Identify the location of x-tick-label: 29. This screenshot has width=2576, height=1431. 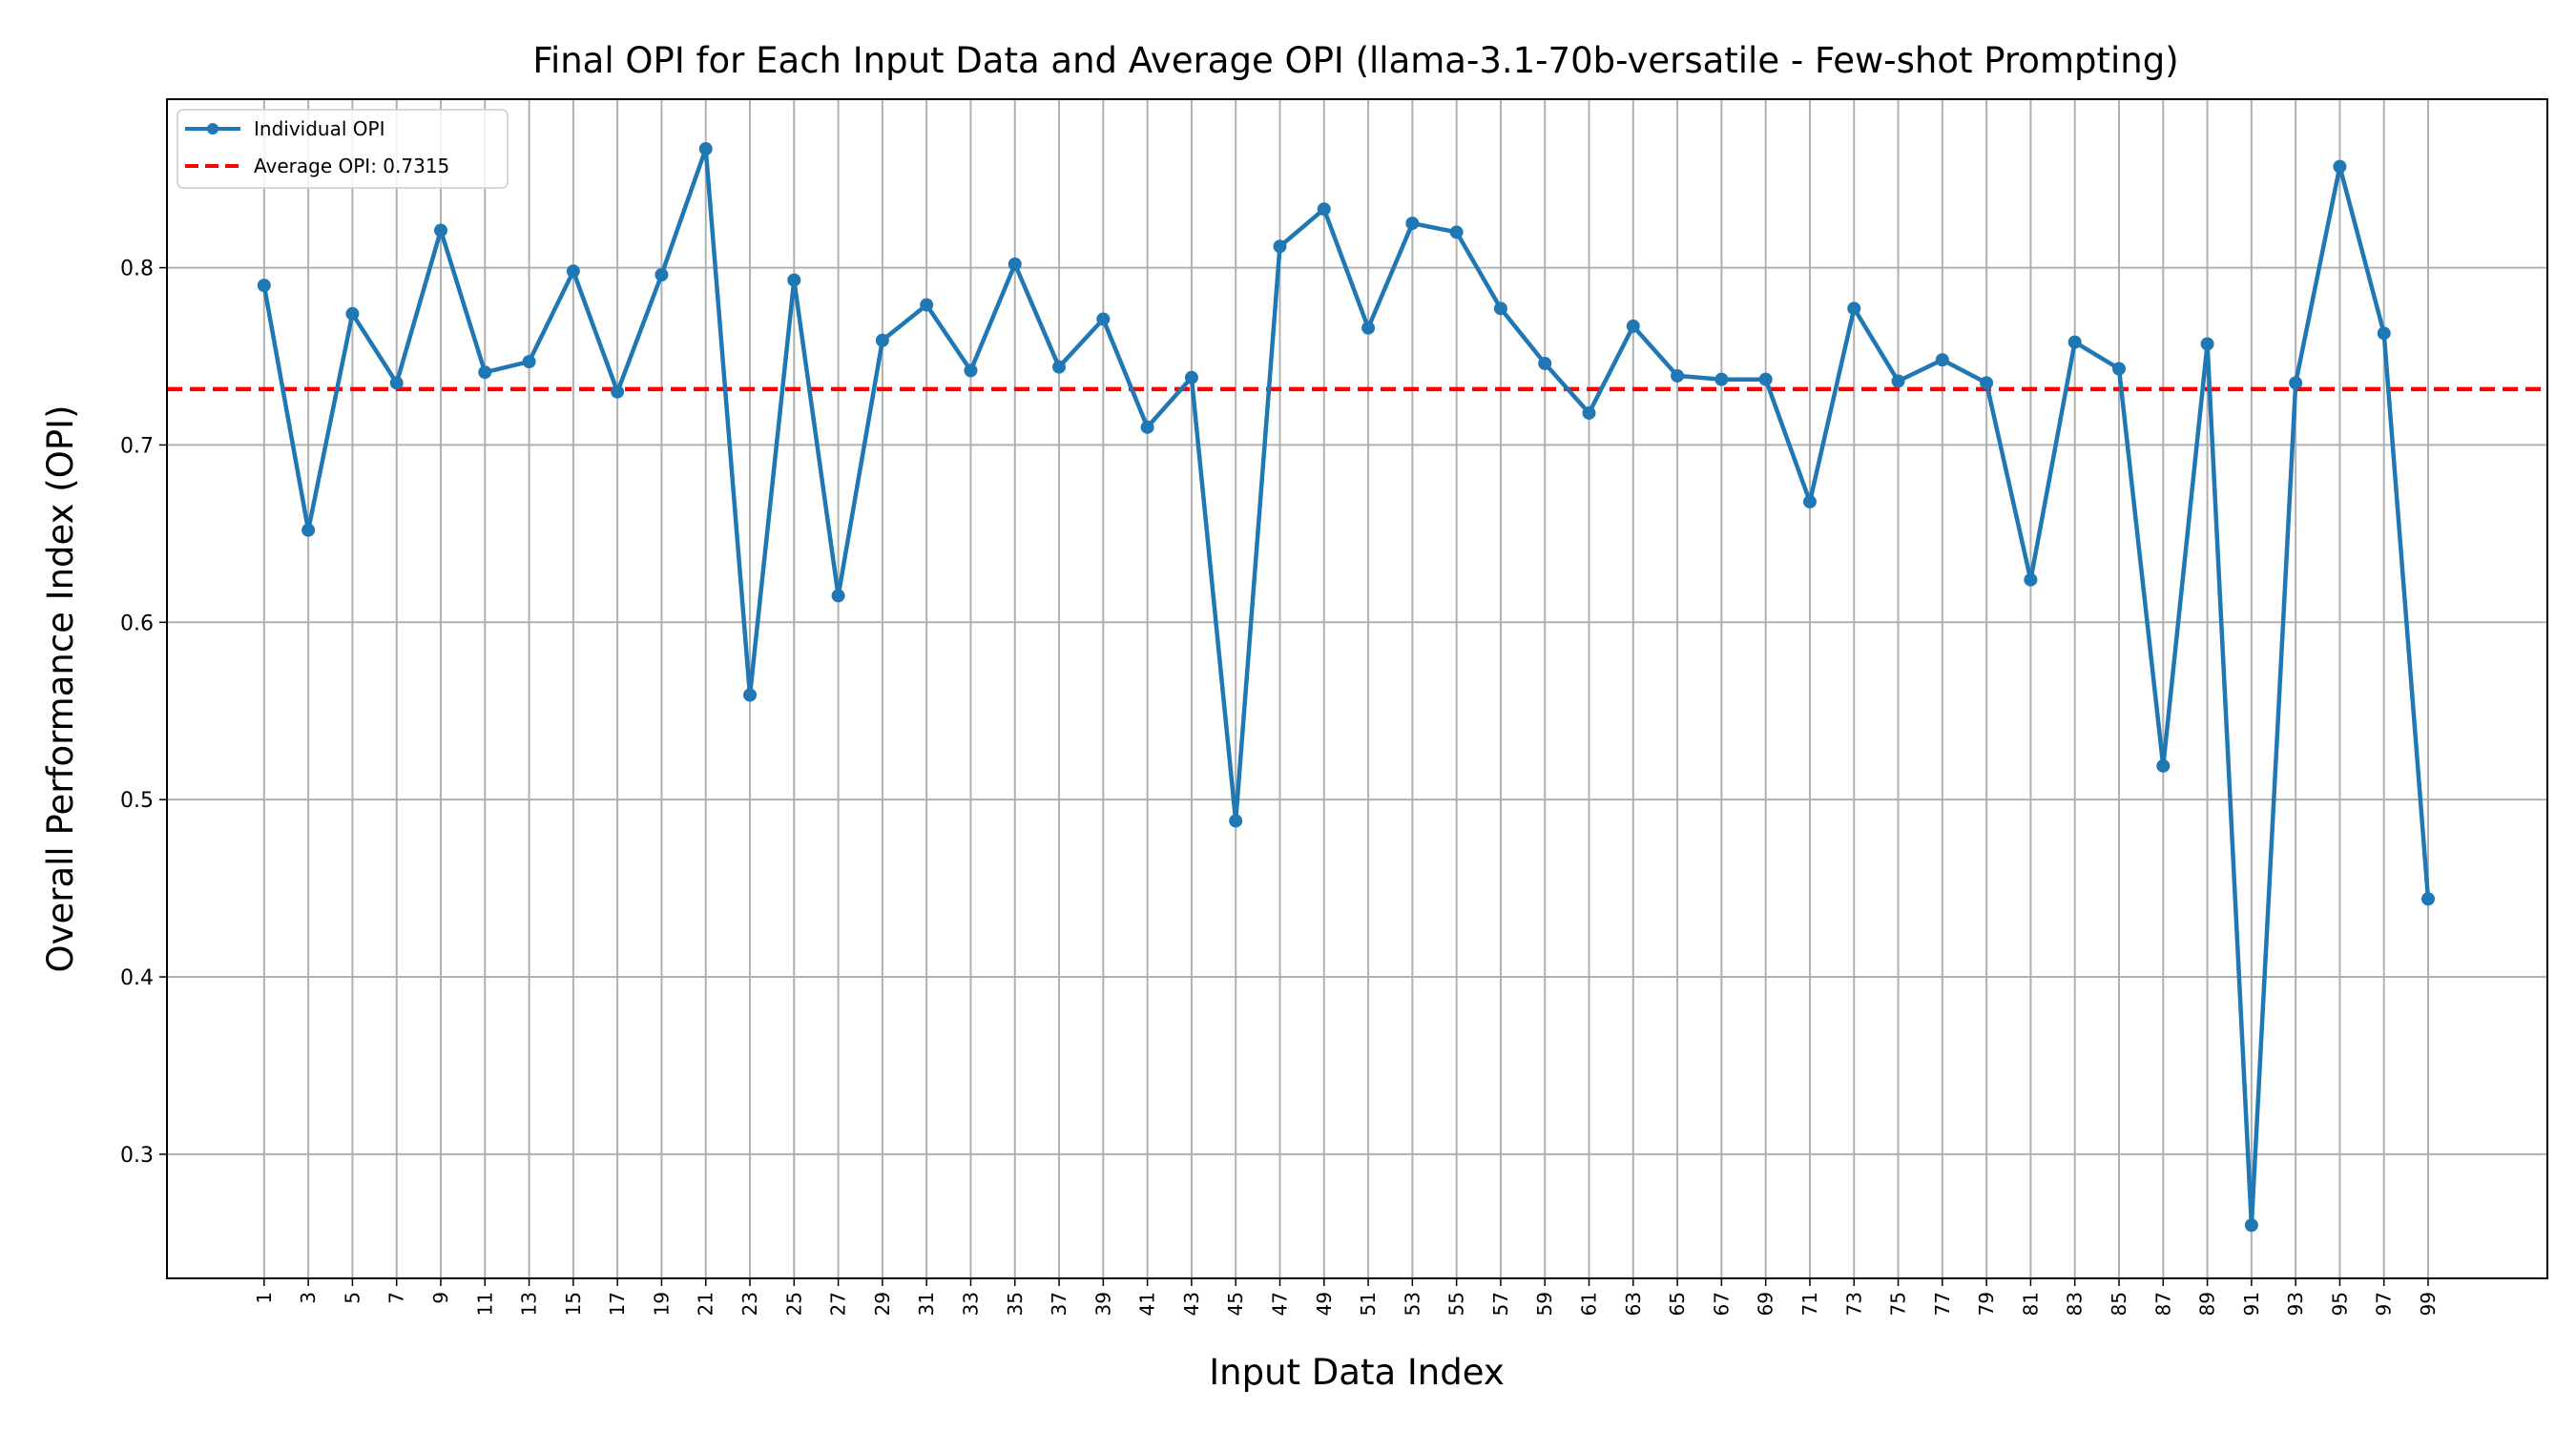
(882, 1304).